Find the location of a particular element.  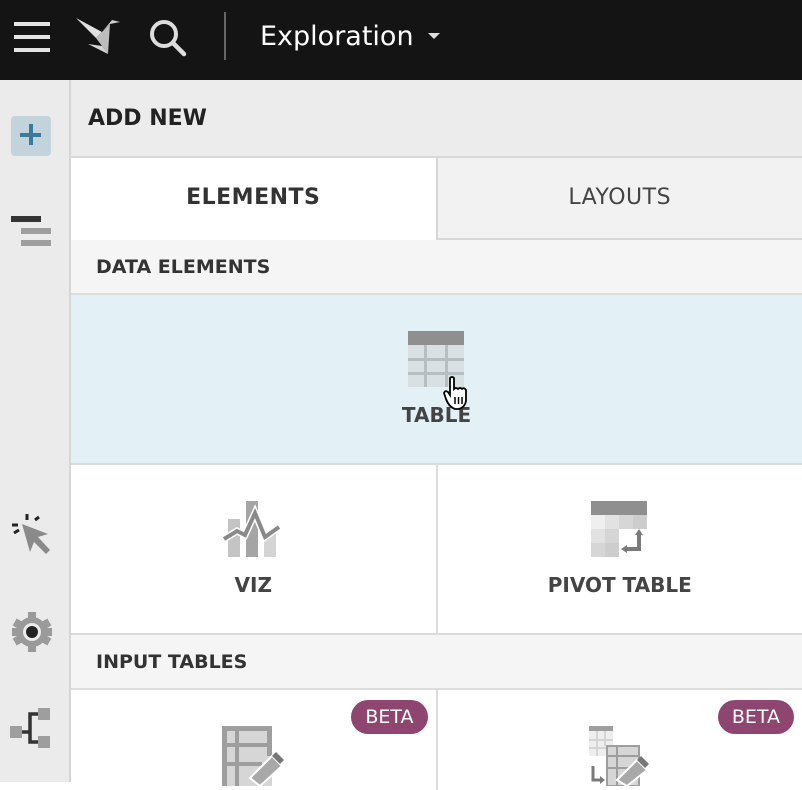

menu-icon is located at coordinates (32, 37).